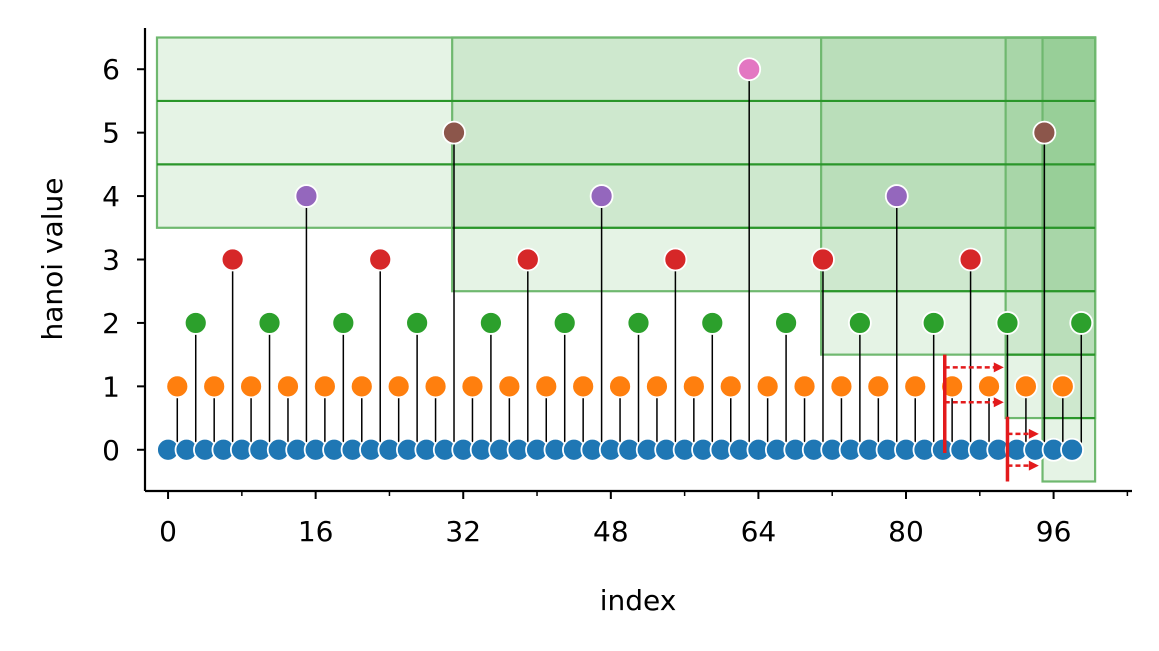 The width and height of the screenshot is (1159, 651). Describe the element at coordinates (111, 323) in the screenshot. I see `y-tick-label-2: 2` at that location.